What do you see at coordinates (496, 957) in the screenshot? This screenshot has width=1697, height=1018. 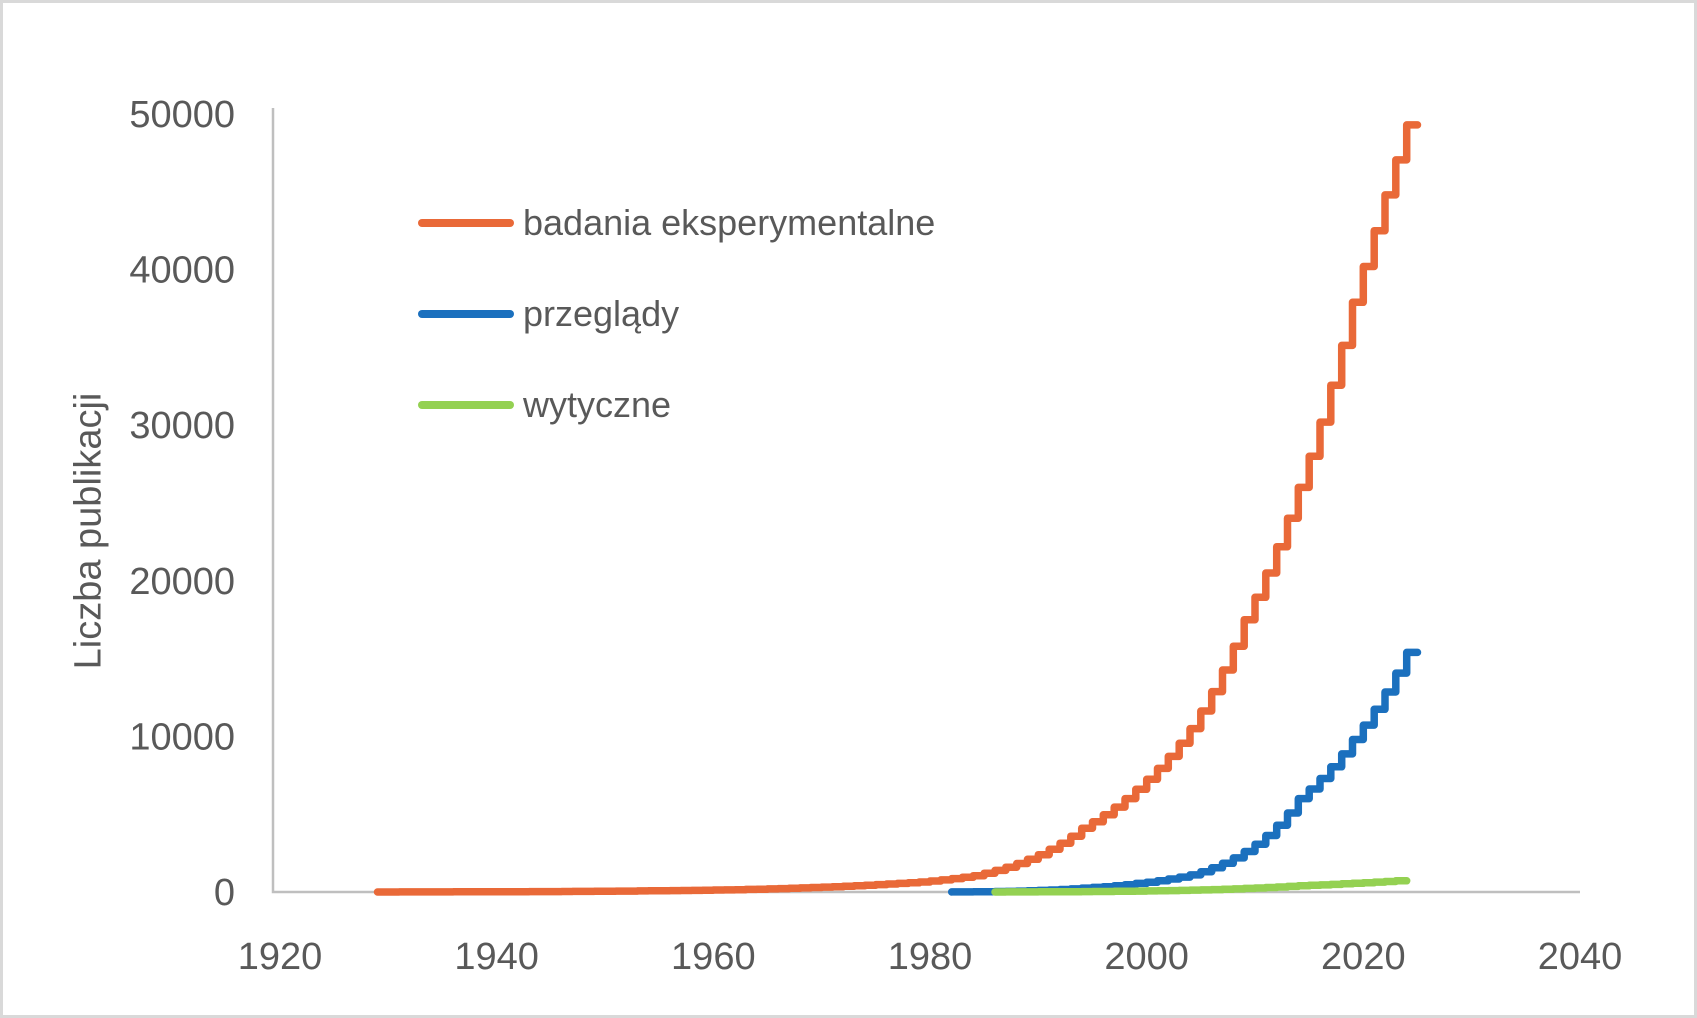 I see `x-tick-label: 1940` at bounding box center [496, 957].